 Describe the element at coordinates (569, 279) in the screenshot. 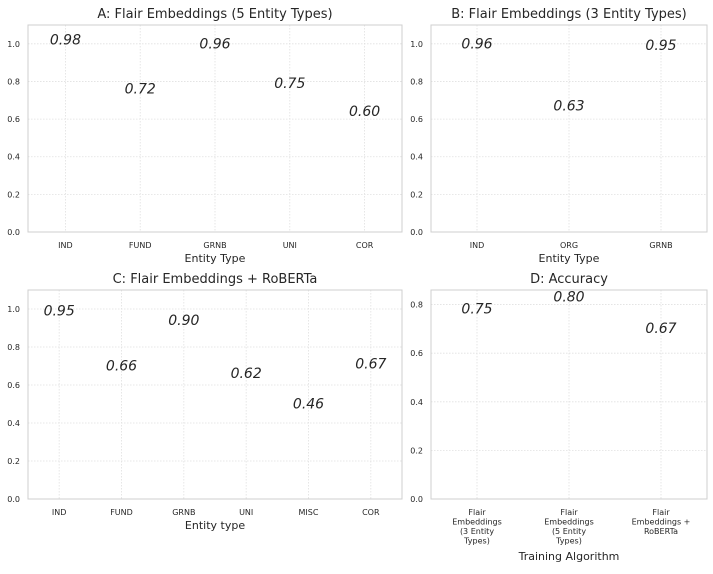

I see `panel-title: D: Accuracy` at that location.